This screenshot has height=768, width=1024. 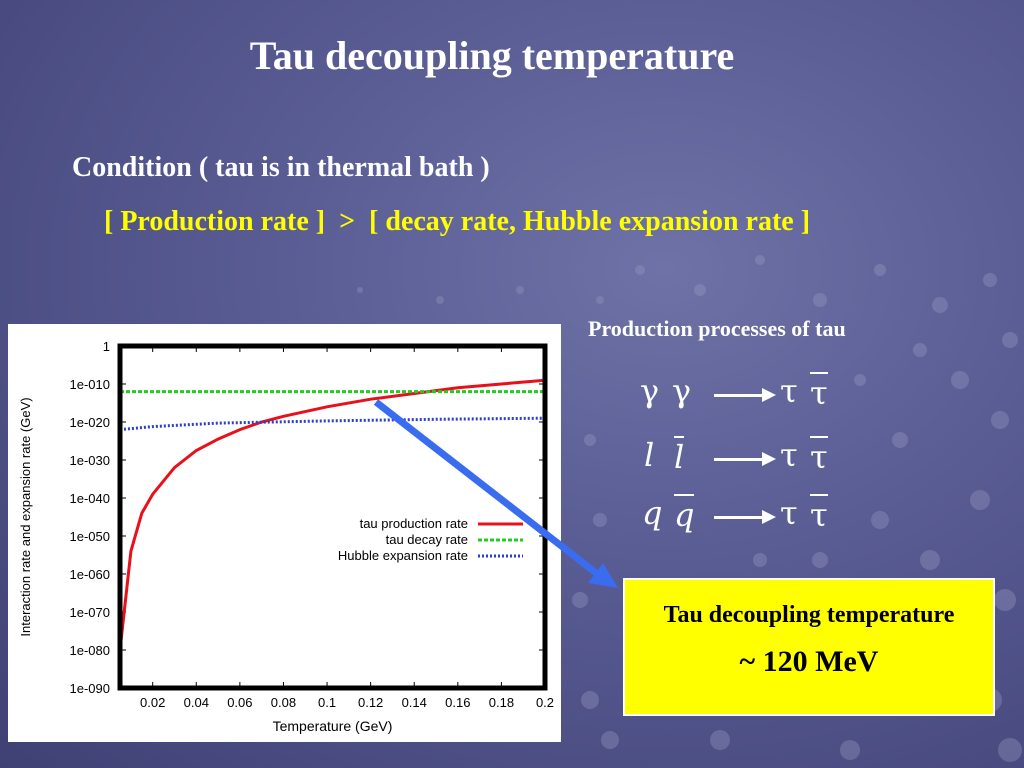 What do you see at coordinates (652, 513) in the screenshot?
I see `reaction-particle-a: q` at bounding box center [652, 513].